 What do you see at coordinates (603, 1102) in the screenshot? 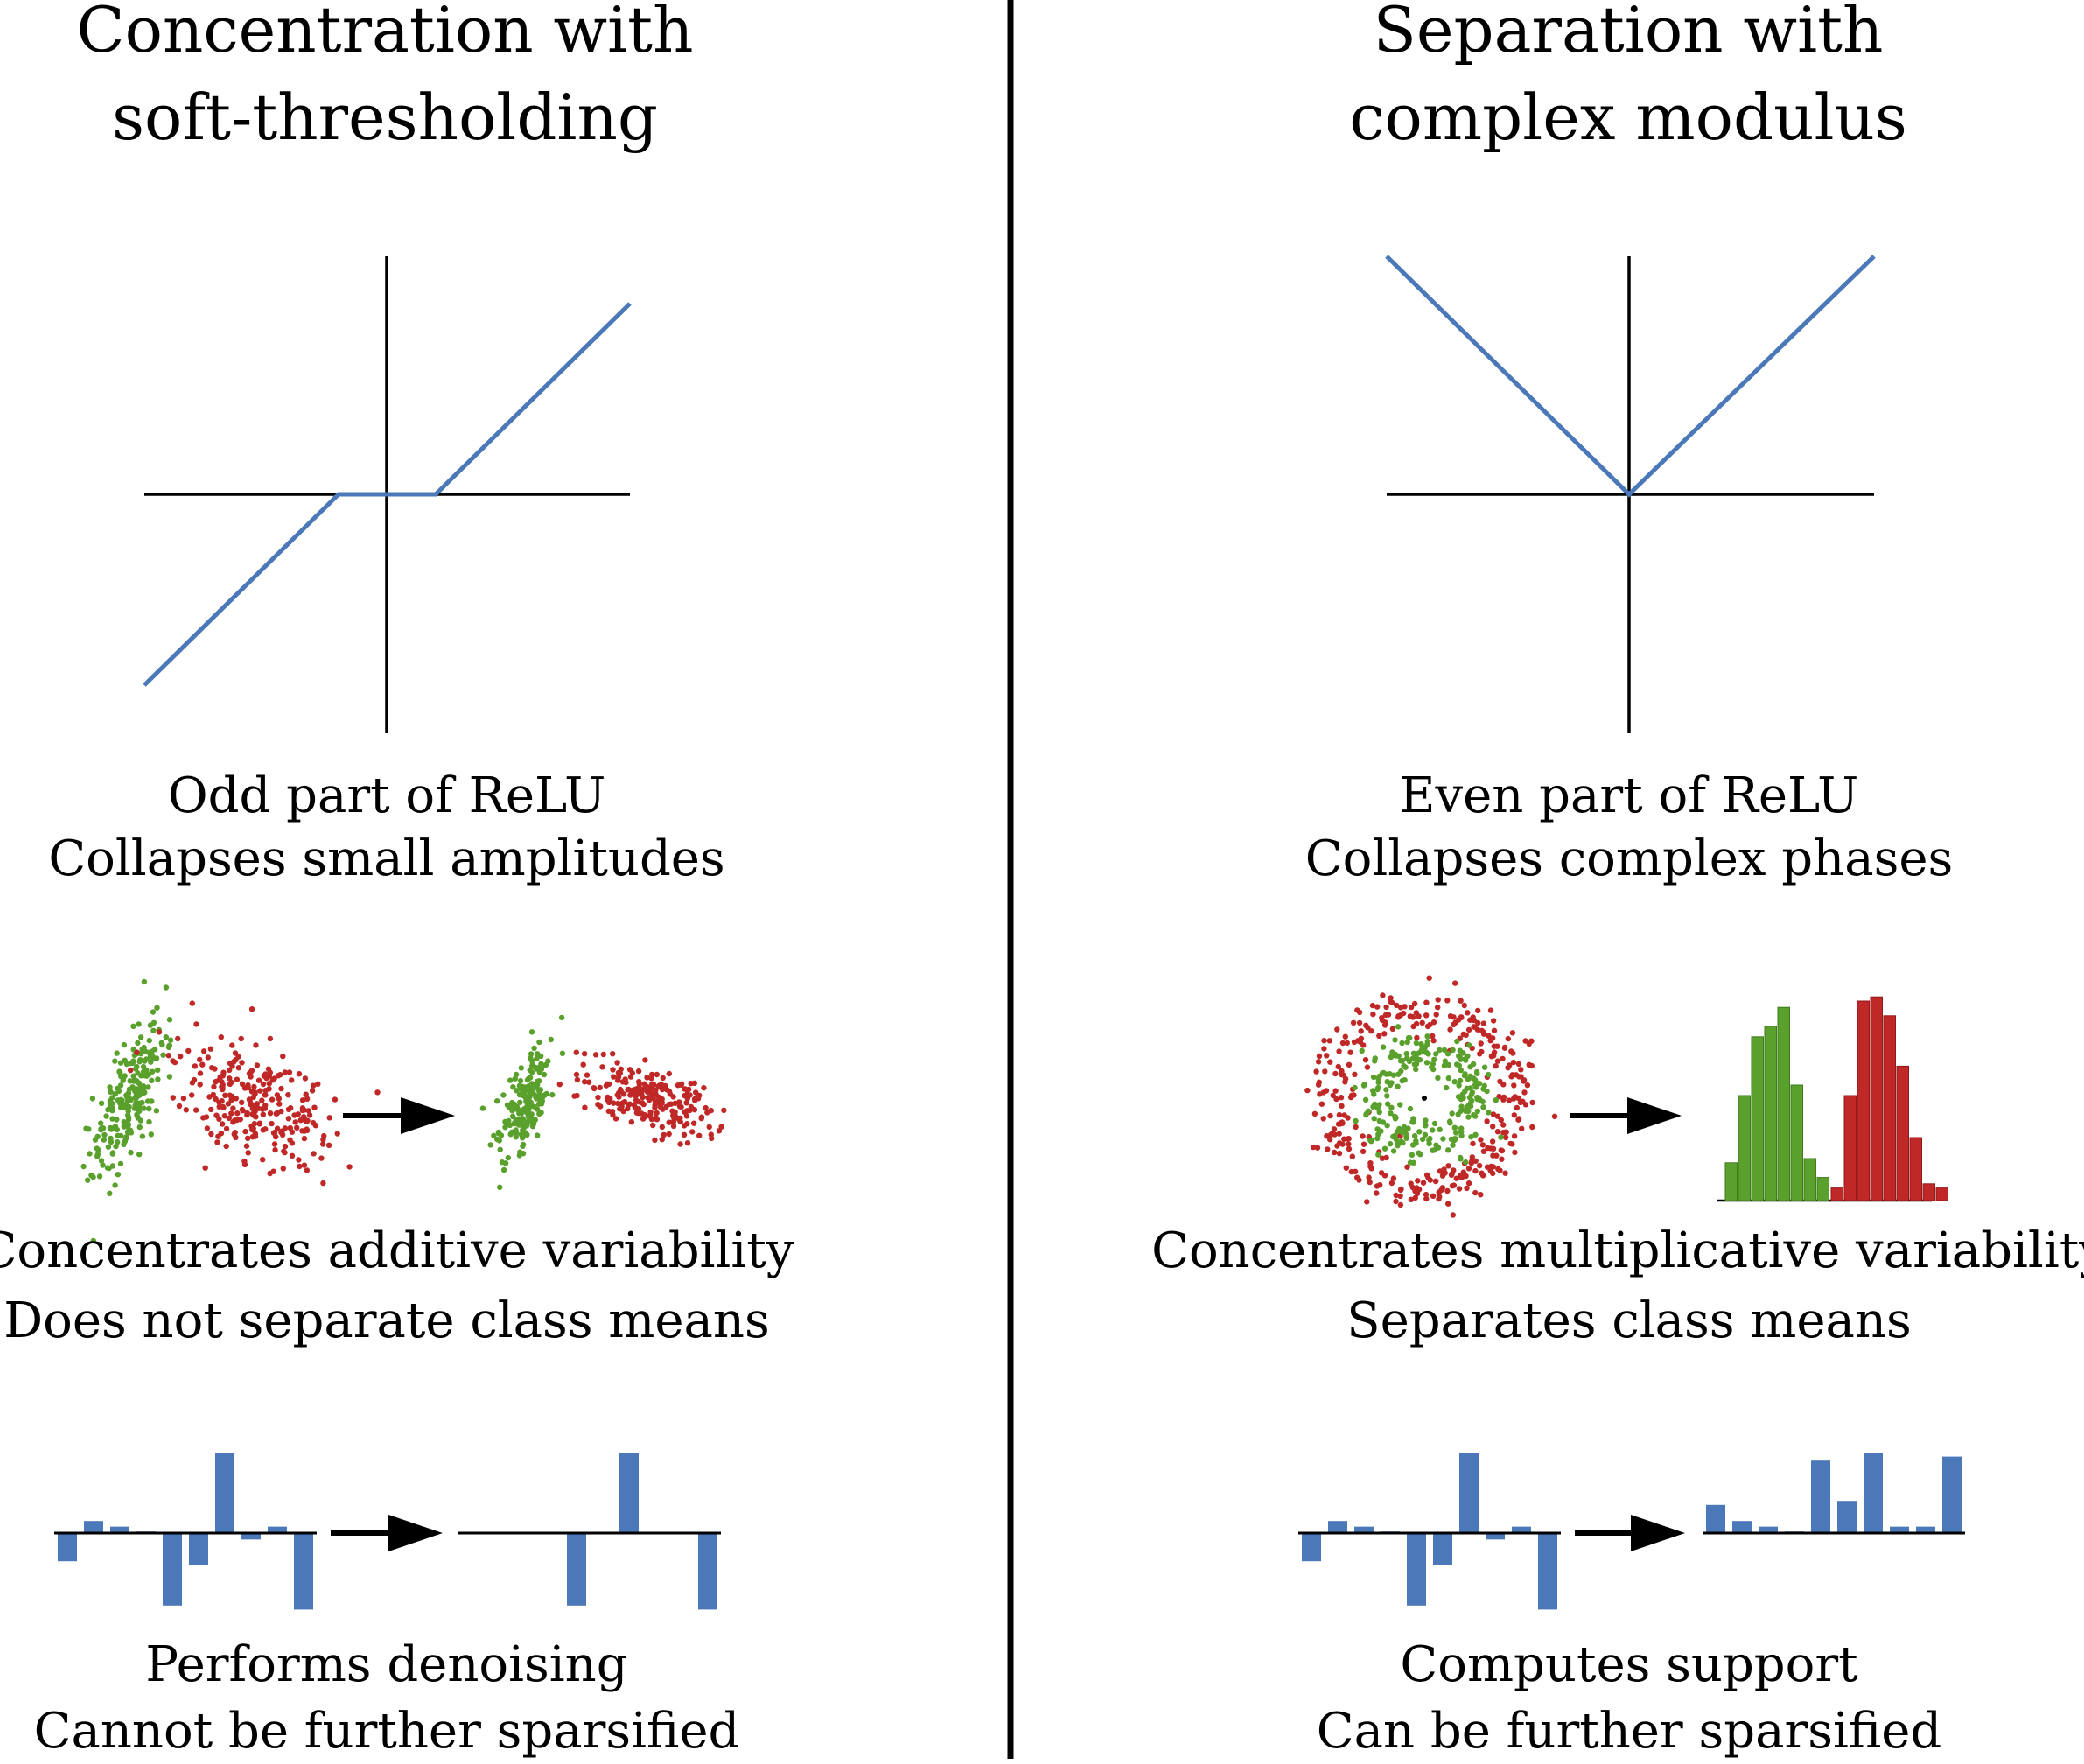
I see `left-scatter-after` at bounding box center [603, 1102].